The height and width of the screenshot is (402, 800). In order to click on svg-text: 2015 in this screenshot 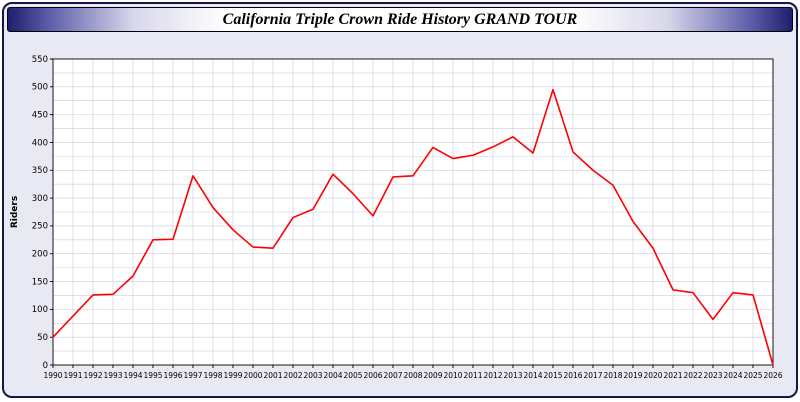, I will do `click(552, 375)`.